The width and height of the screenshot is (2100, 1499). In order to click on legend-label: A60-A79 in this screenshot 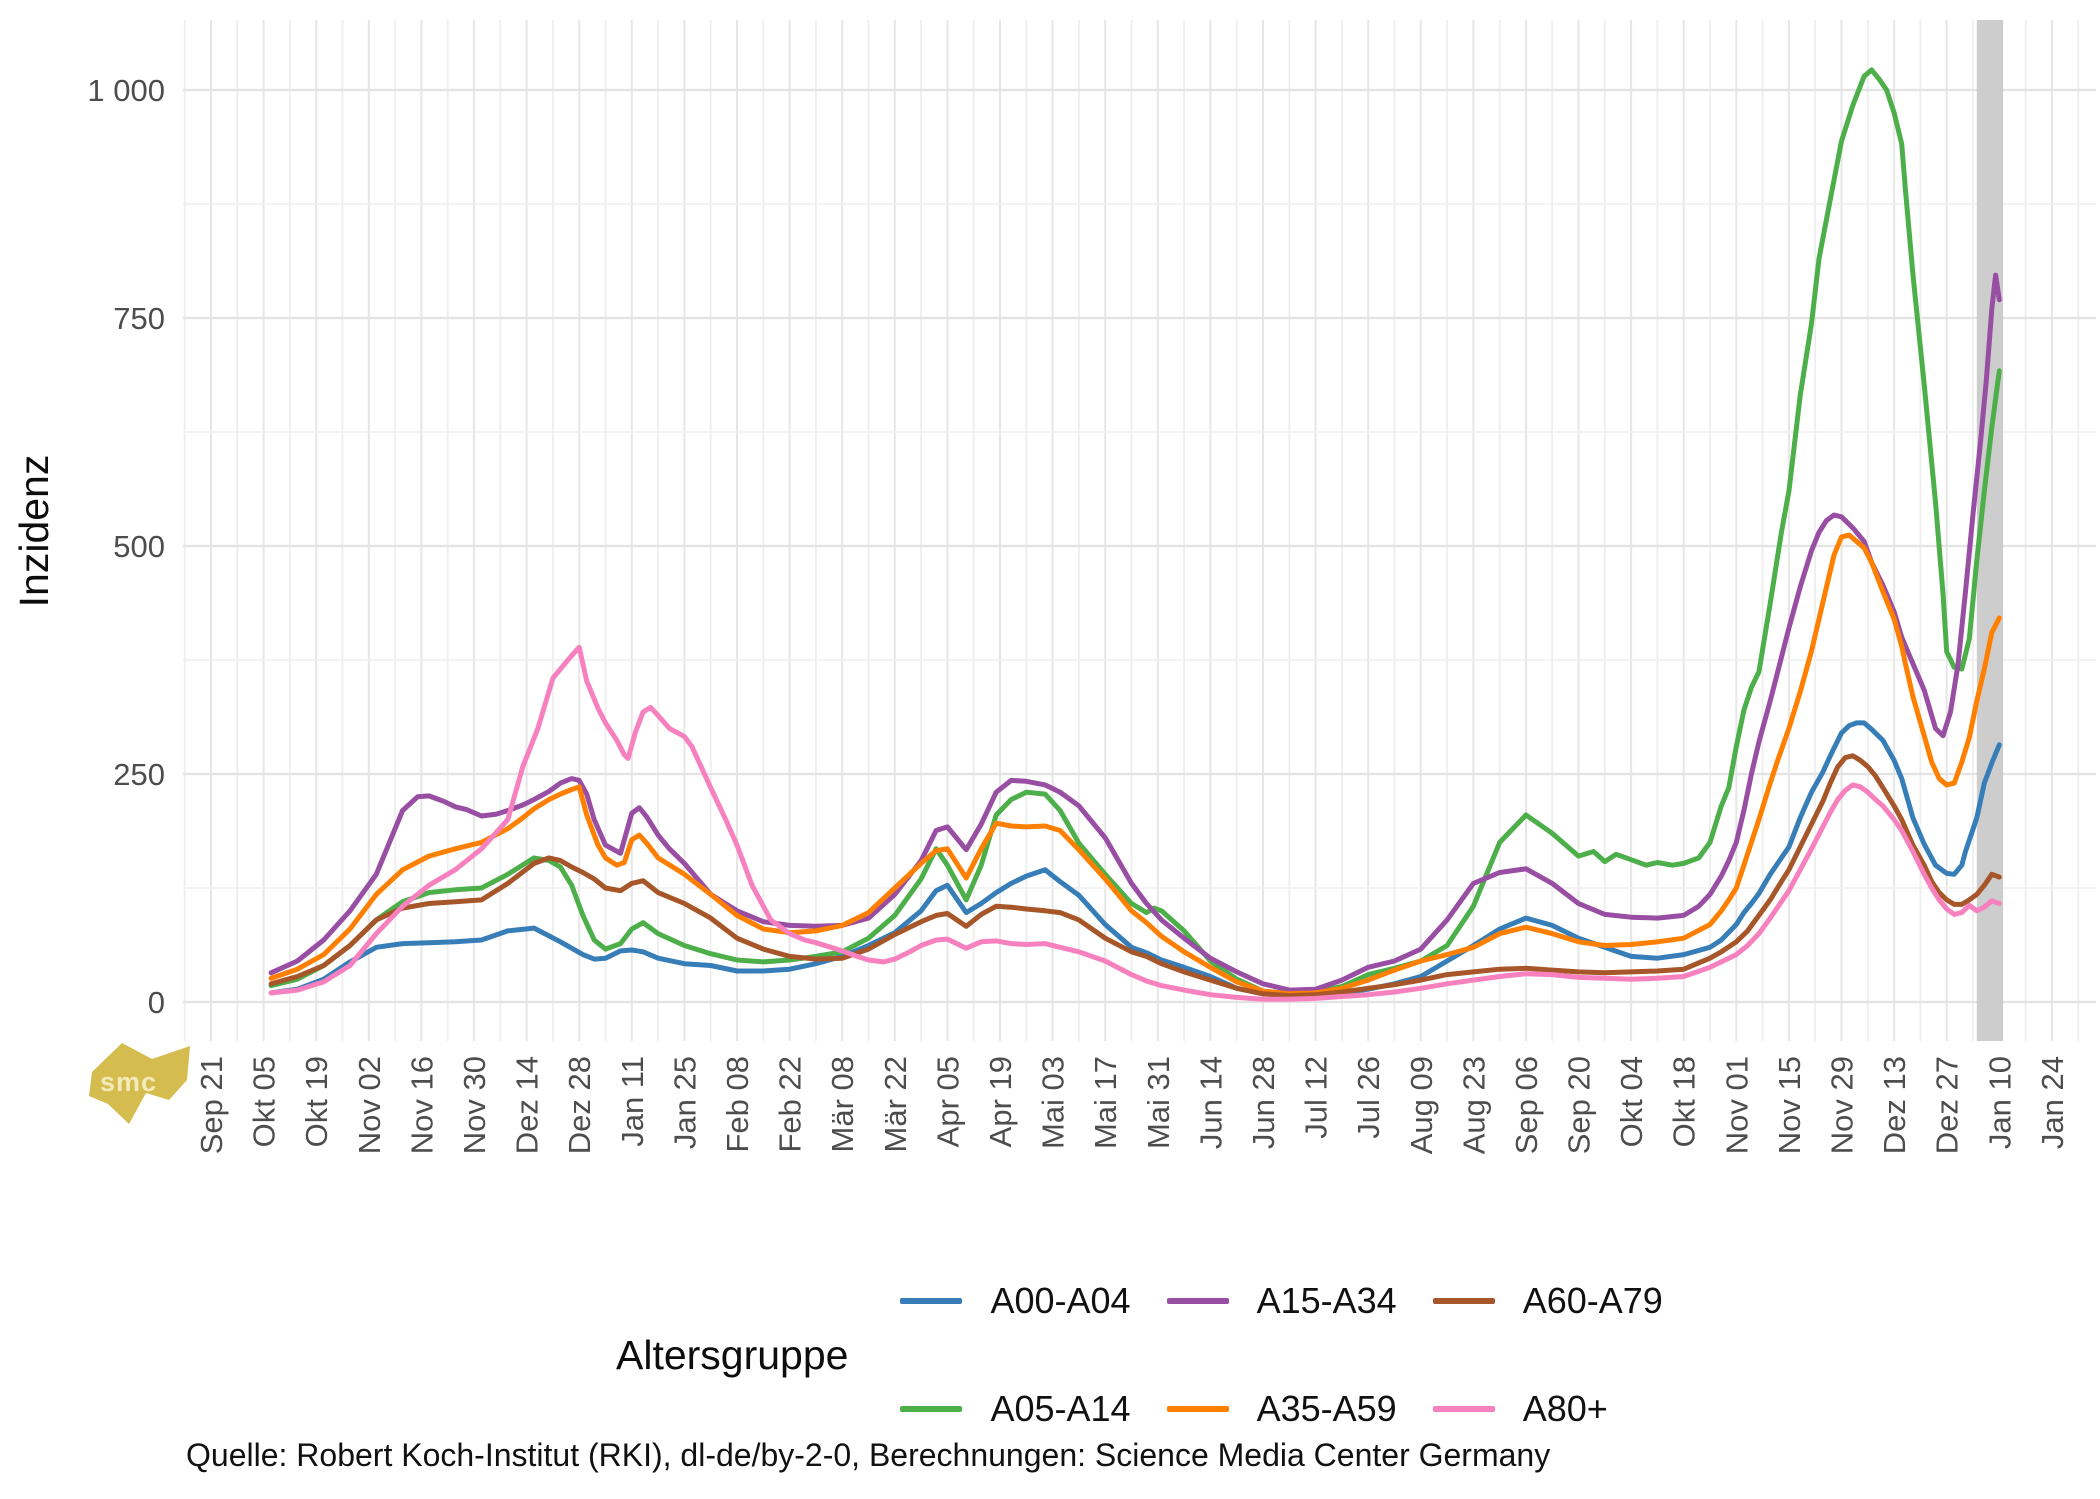, I will do `click(1592, 1300)`.